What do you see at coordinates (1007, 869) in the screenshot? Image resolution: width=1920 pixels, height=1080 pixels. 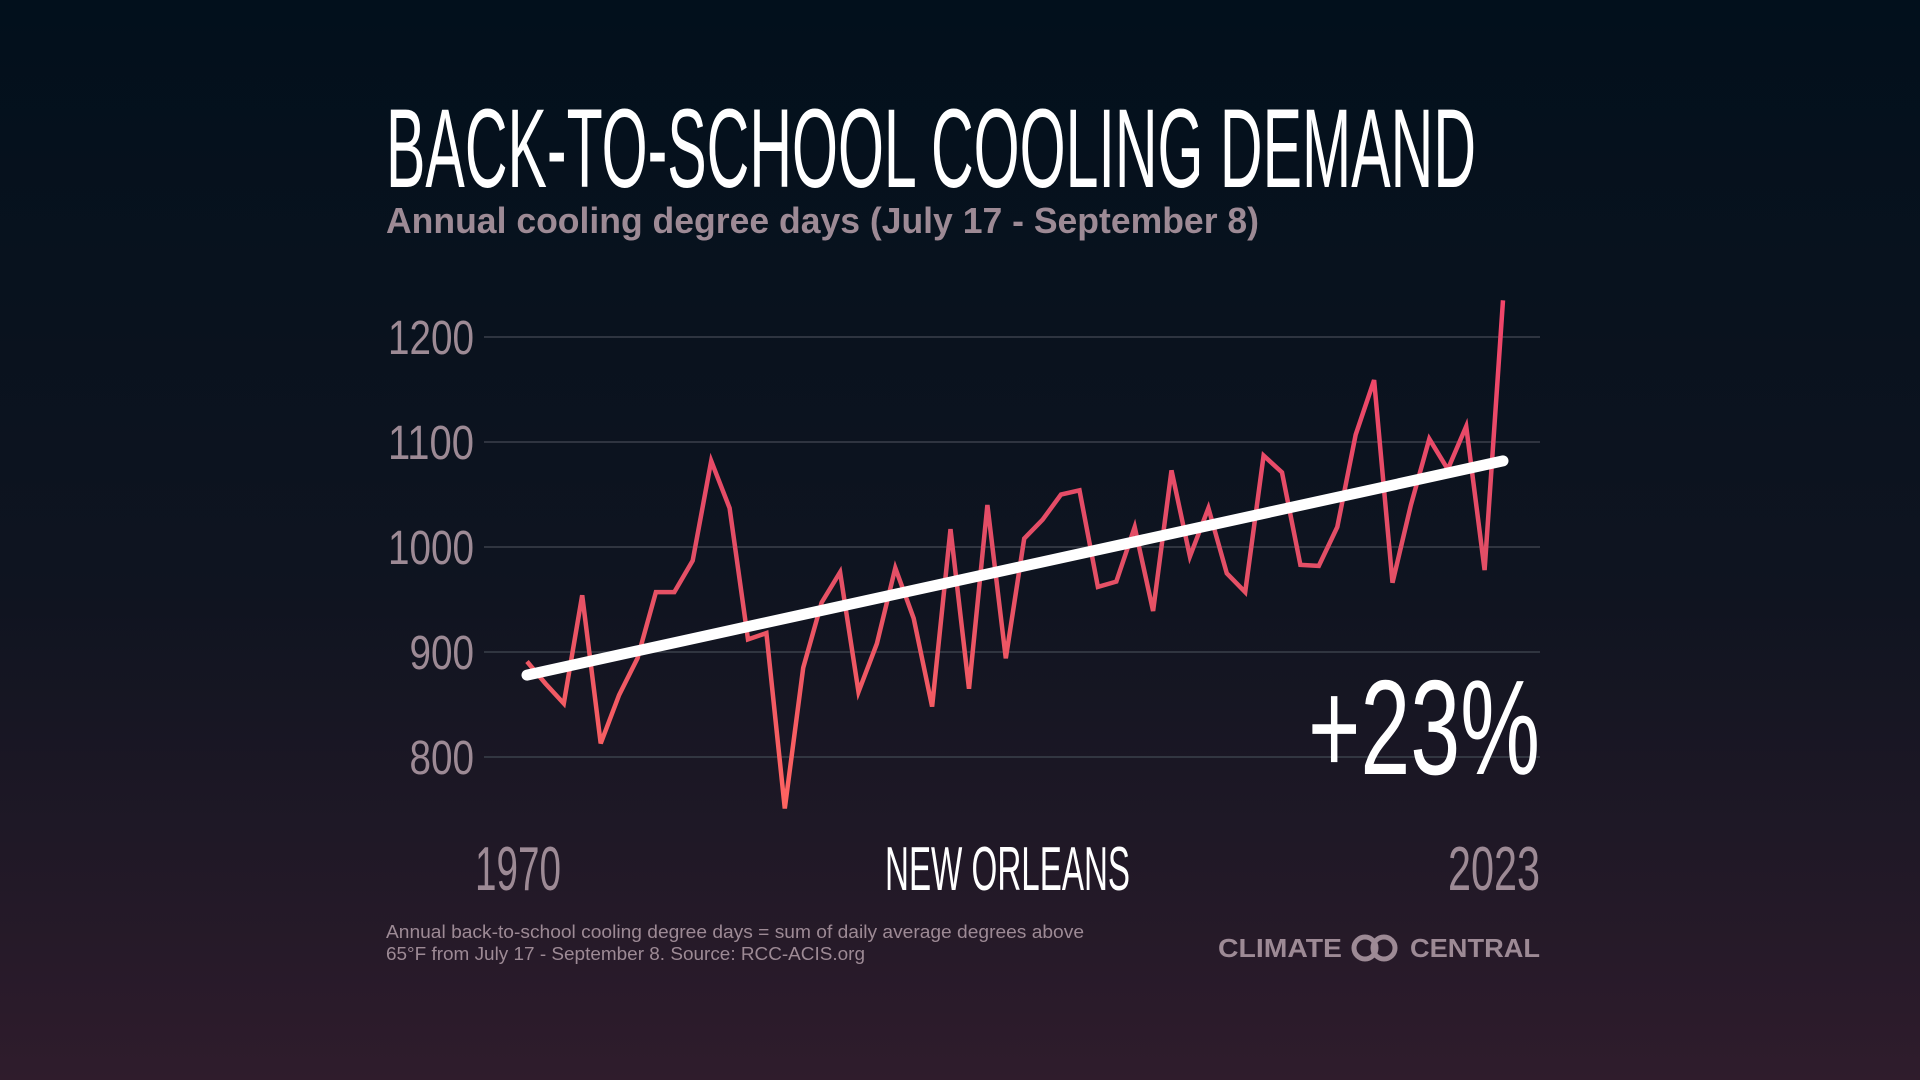 I see `location-label: NEW ORLEANS` at bounding box center [1007, 869].